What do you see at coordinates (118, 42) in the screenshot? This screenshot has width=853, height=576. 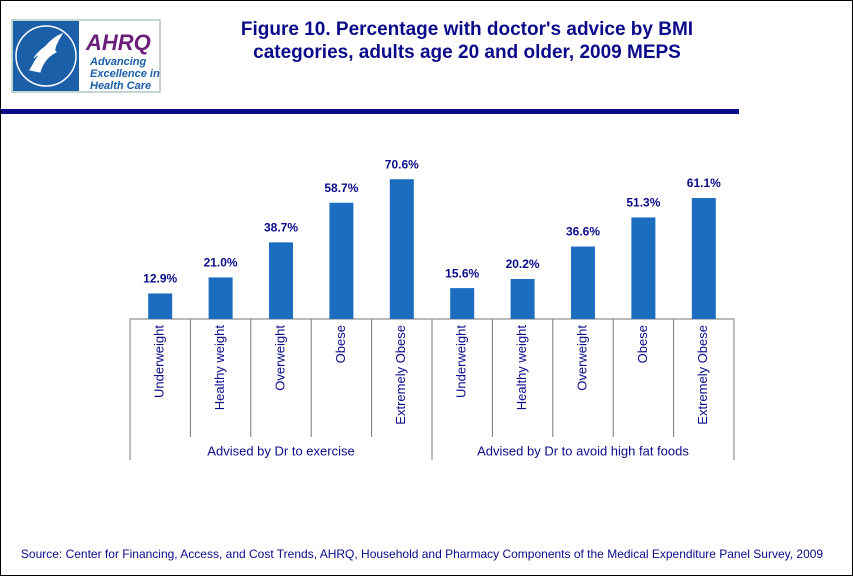 I see `logo-name: AHRQ` at bounding box center [118, 42].